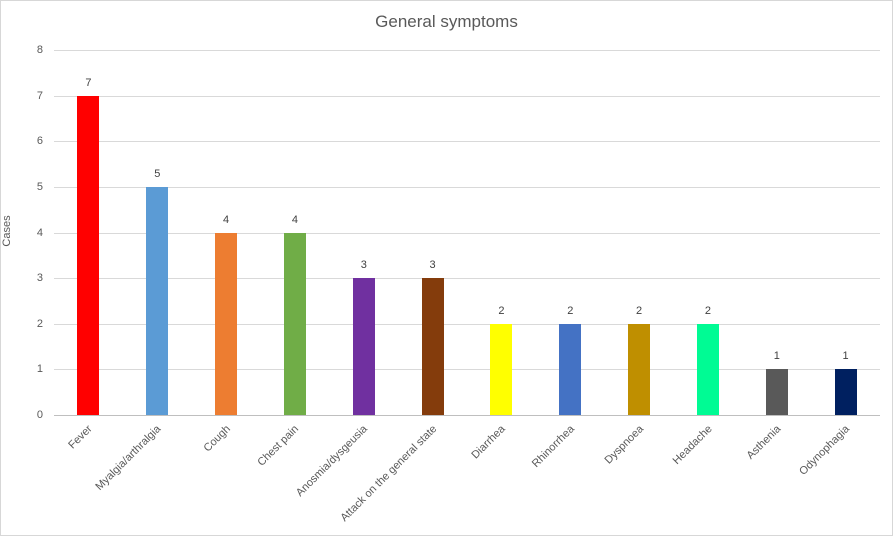  What do you see at coordinates (692, 445) in the screenshot?
I see `x-tick-label: Headache` at bounding box center [692, 445].